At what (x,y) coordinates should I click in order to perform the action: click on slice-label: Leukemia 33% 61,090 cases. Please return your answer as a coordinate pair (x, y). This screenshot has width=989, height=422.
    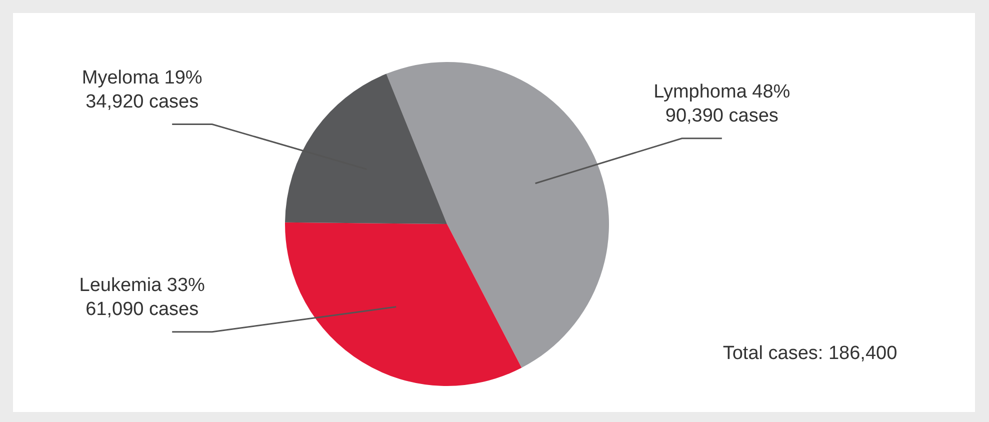
    Looking at the image, I should click on (142, 297).